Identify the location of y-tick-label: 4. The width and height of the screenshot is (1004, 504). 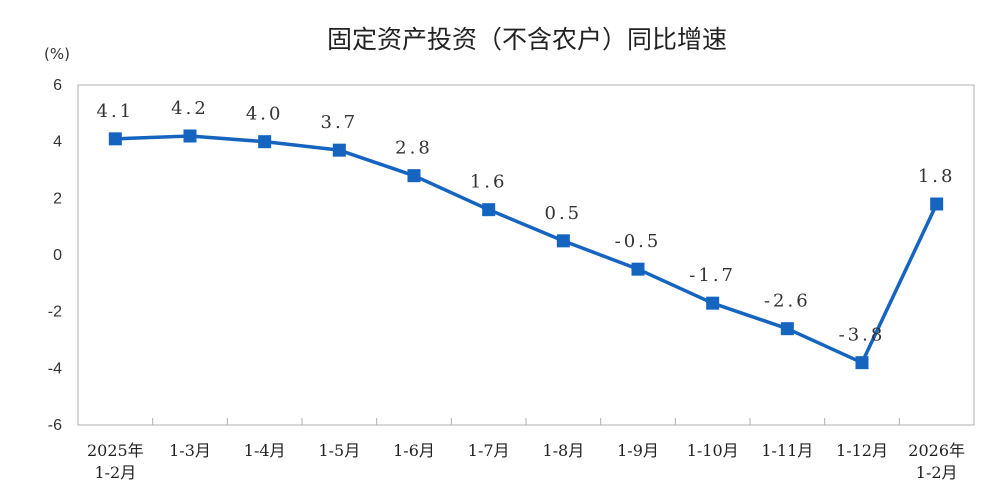
(57, 142).